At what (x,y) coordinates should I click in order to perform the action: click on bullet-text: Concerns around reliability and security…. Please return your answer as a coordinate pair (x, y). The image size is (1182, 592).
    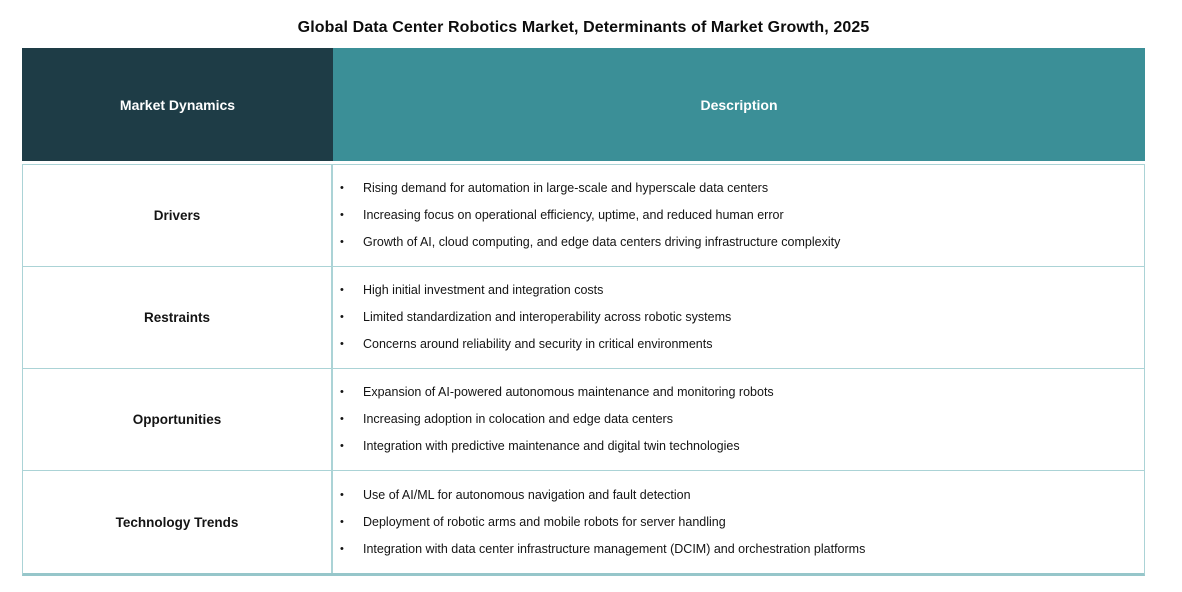
    Looking at the image, I should click on (538, 344).